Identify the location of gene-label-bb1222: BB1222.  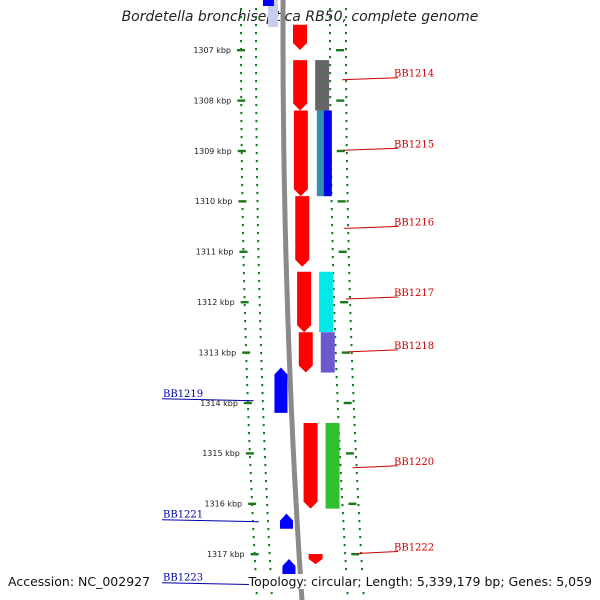
(414, 547).